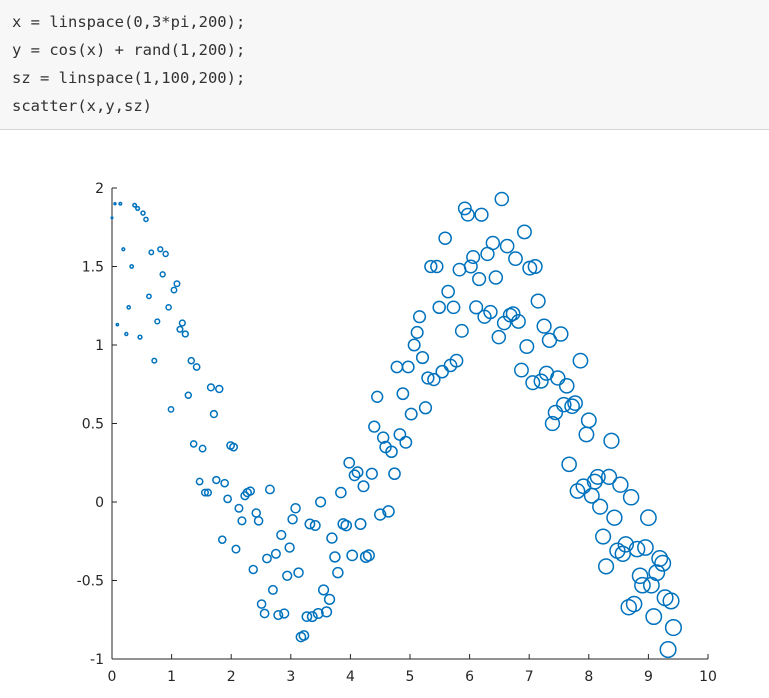 The image size is (769, 698). I want to click on y-tick-label: 0.5, so click(93, 425).